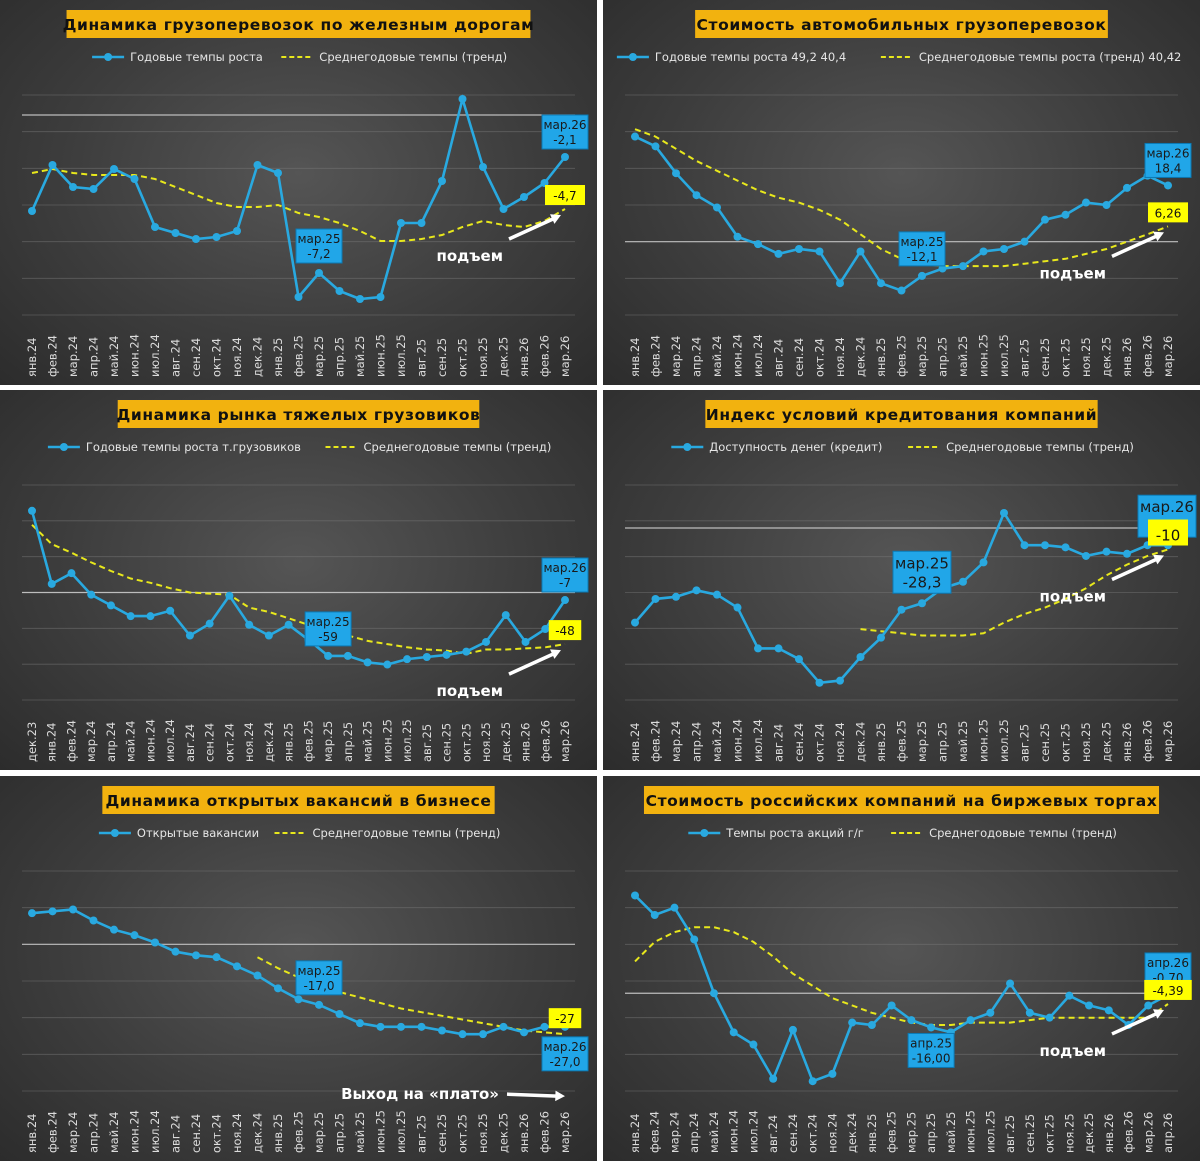 The width and height of the screenshot is (1200, 1161). Describe the element at coordinates (921, 257) in the screenshot. I see `callout-text: -12,1` at that location.